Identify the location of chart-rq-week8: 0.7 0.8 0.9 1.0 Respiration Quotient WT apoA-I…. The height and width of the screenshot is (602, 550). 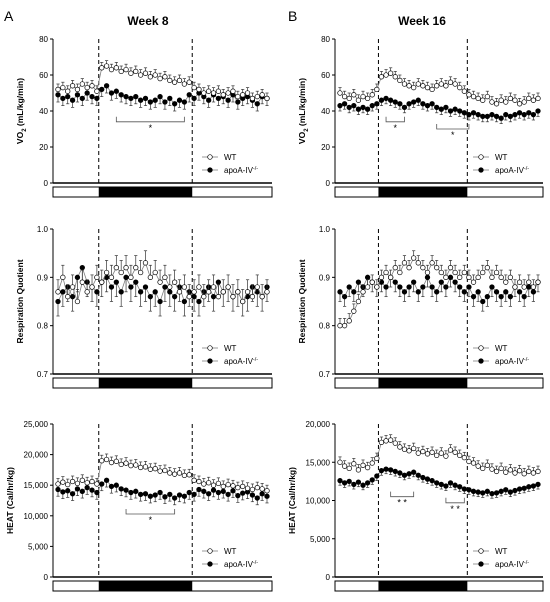
(144, 307).